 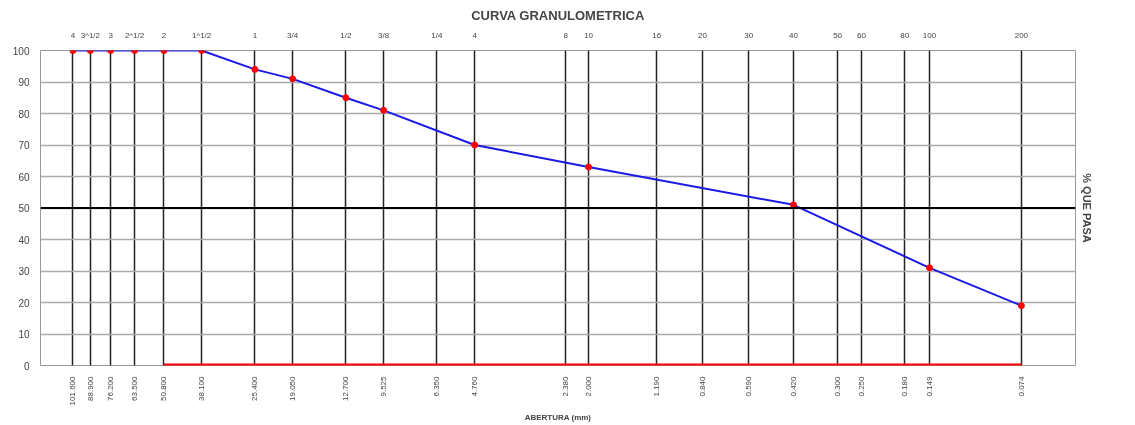 What do you see at coordinates (384, 35) in the screenshot?
I see `text: 3/8` at bounding box center [384, 35].